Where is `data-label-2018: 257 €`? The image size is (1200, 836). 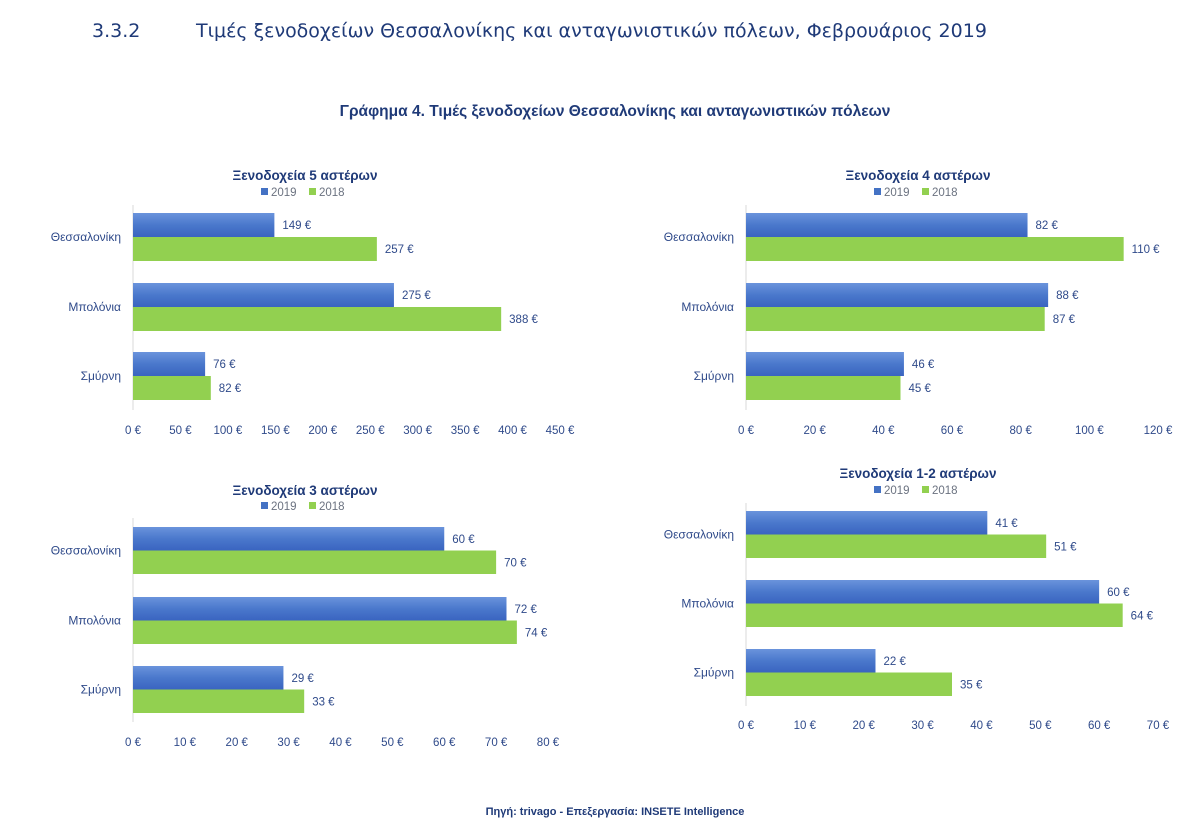
data-label-2018: 257 € is located at coordinates (399, 250).